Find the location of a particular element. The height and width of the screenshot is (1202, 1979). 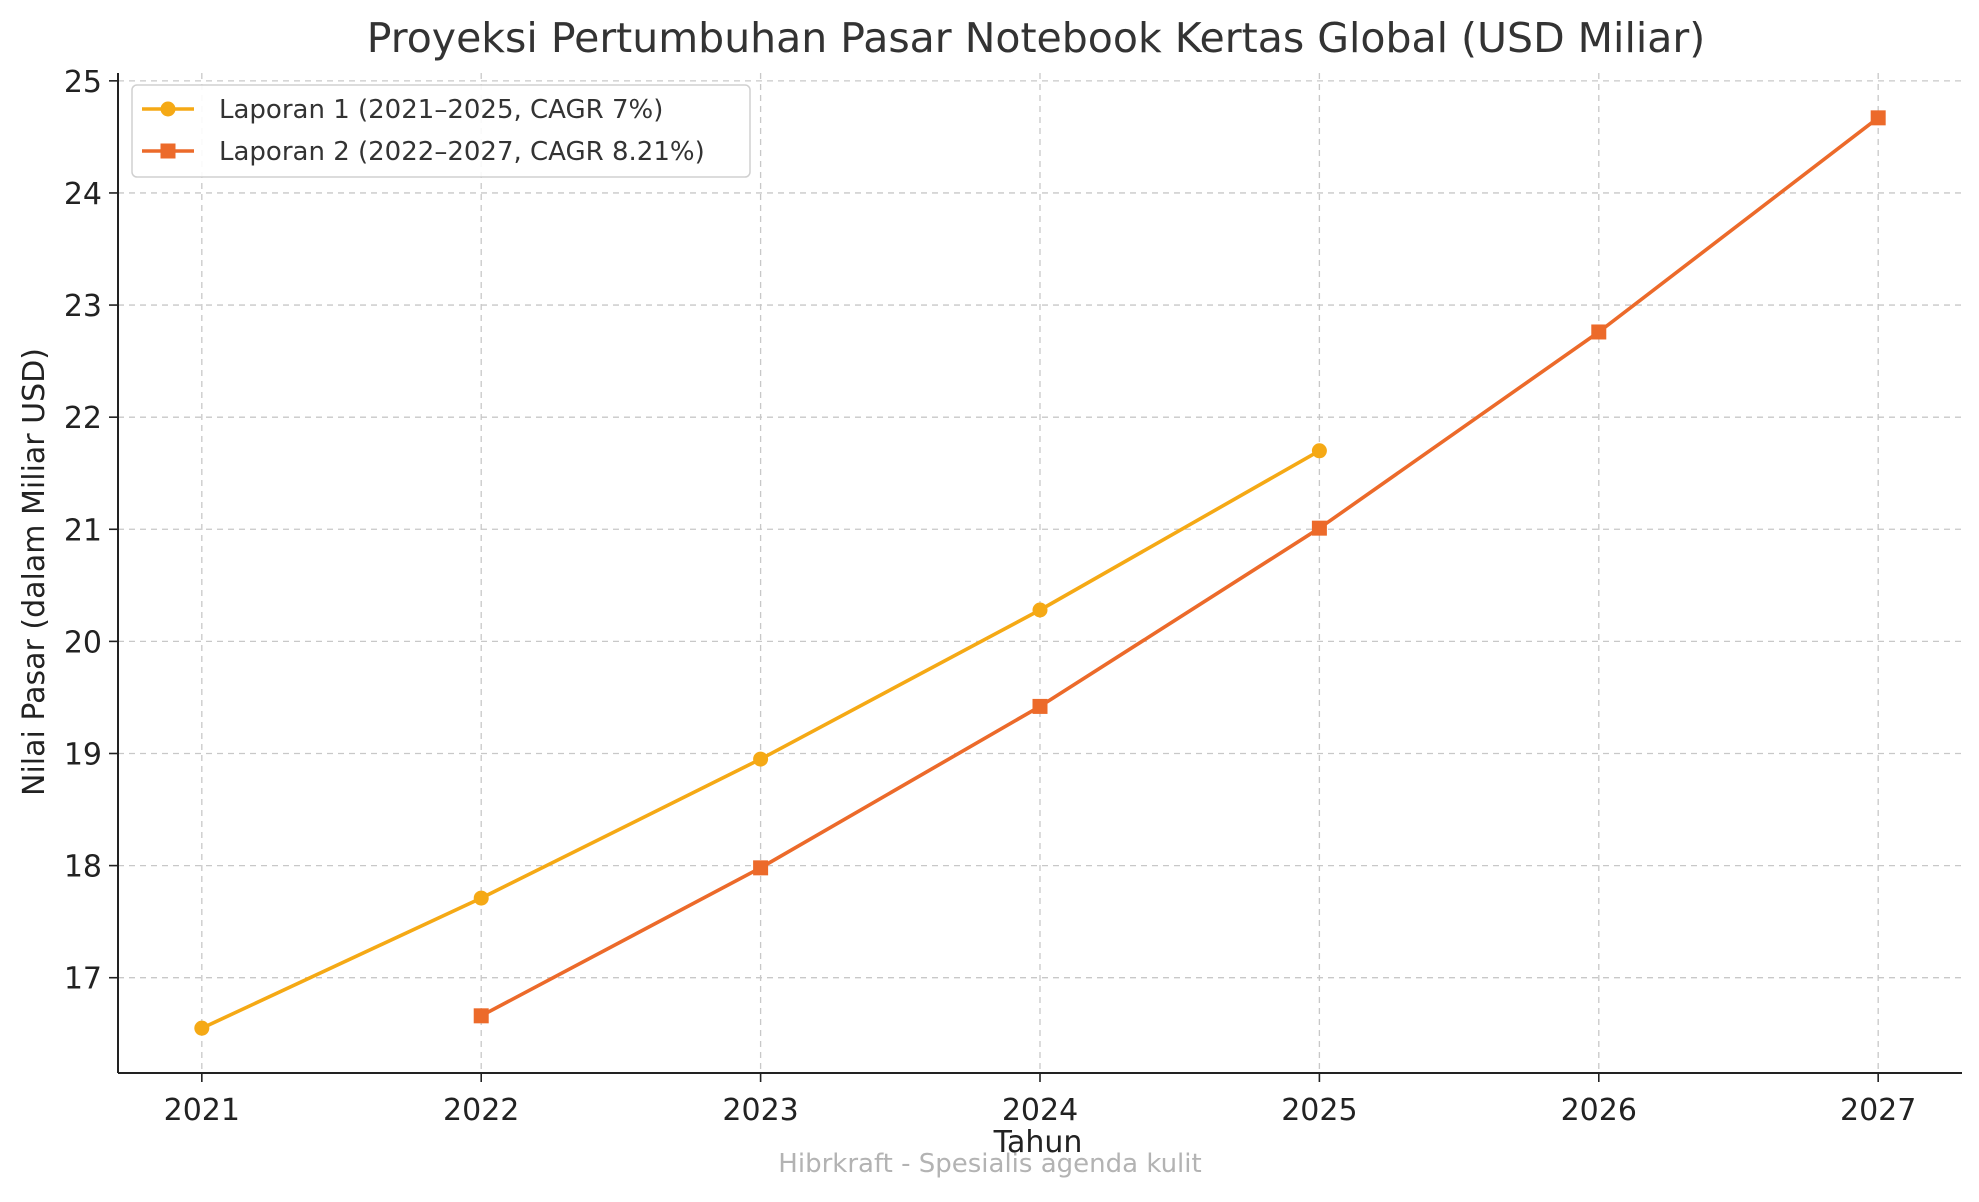

legend-item: Laporan 1 (2021–2025, CAGR 7%) is located at coordinates (402, 110).